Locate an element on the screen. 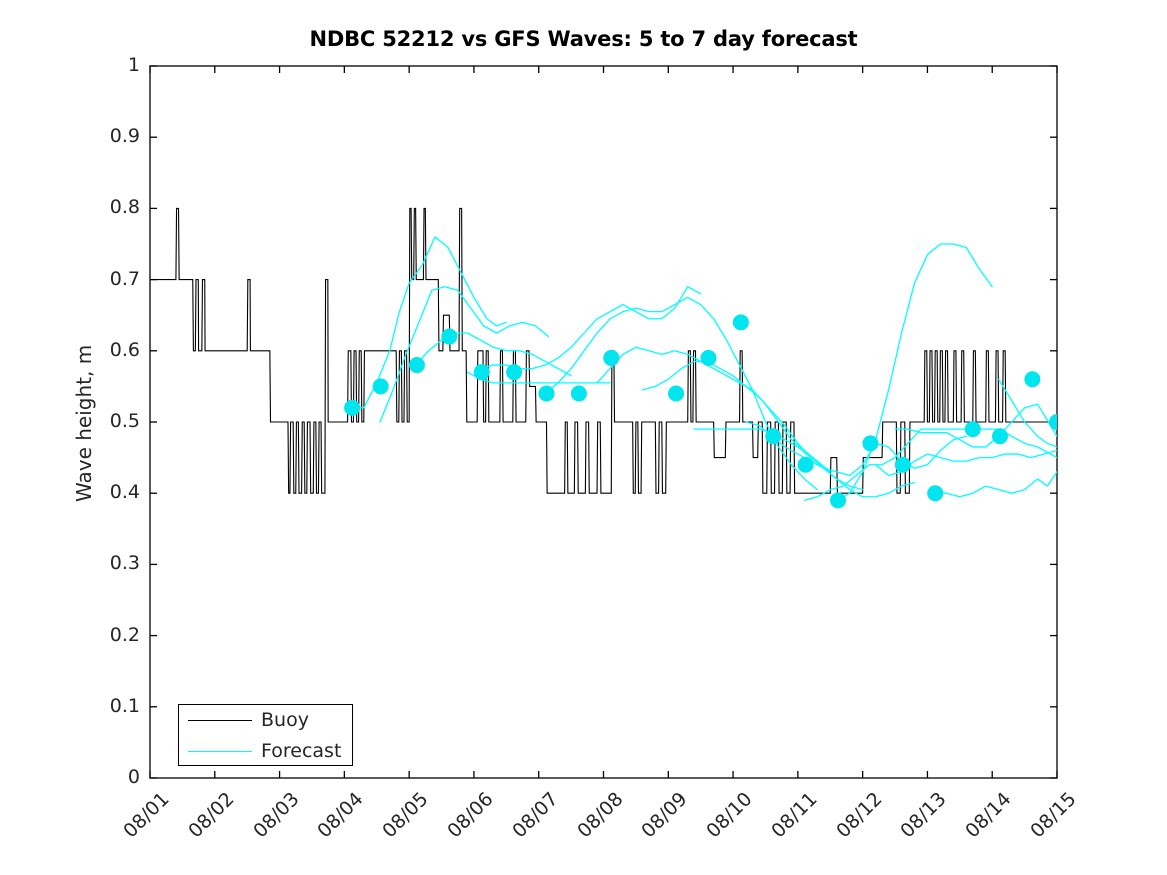  y-tick-label-2: 0.2 is located at coordinates (124, 634).